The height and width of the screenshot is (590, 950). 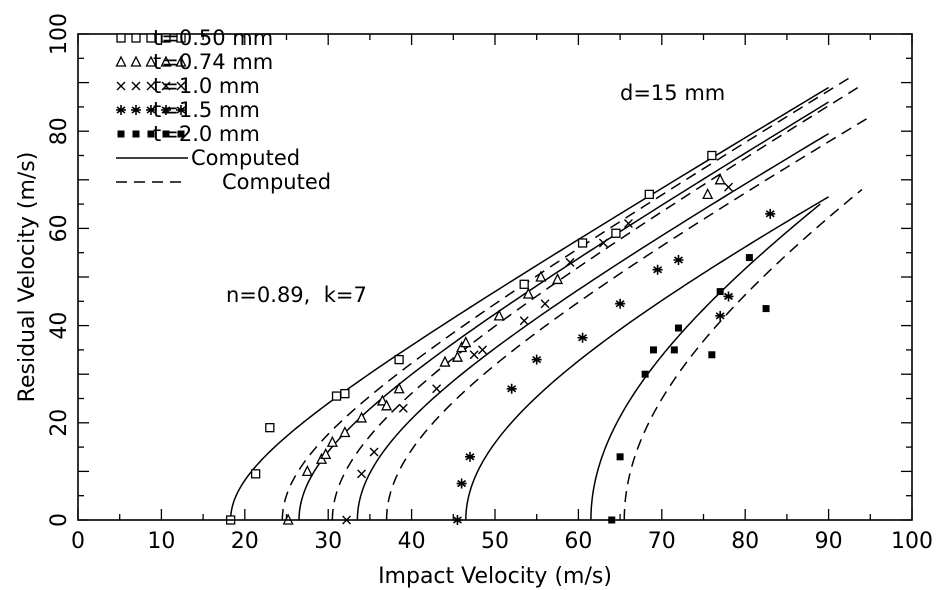 What do you see at coordinates (213, 62) in the screenshot?
I see `legend-label: t=0.74 mm` at bounding box center [213, 62].